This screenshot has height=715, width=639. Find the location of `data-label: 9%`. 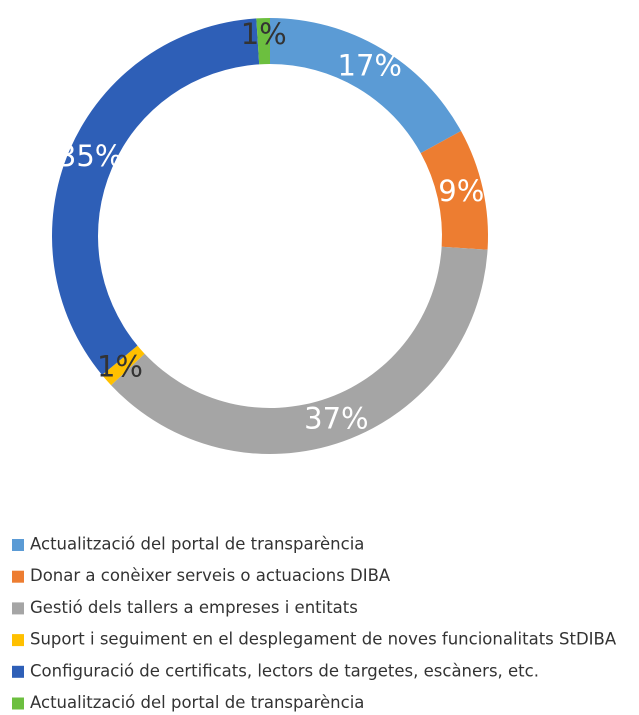

data-label: 9% is located at coordinates (461, 191).